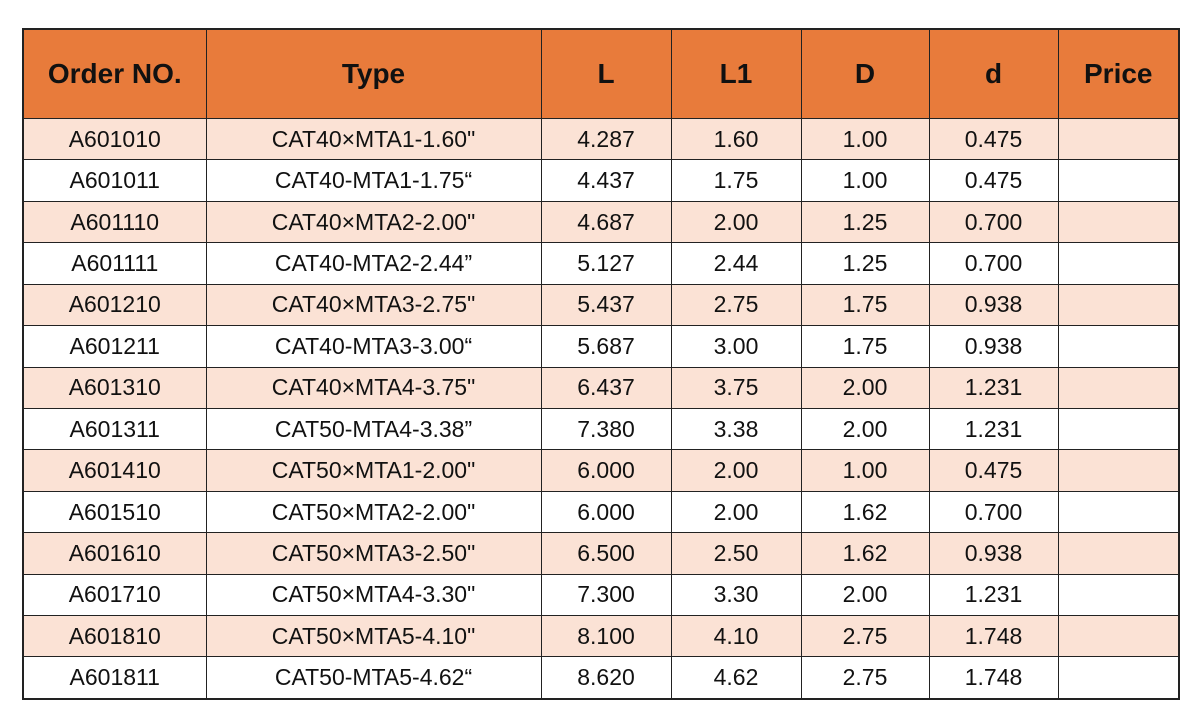 The image size is (1200, 719). I want to click on table-cell: 5.437, so click(606, 305).